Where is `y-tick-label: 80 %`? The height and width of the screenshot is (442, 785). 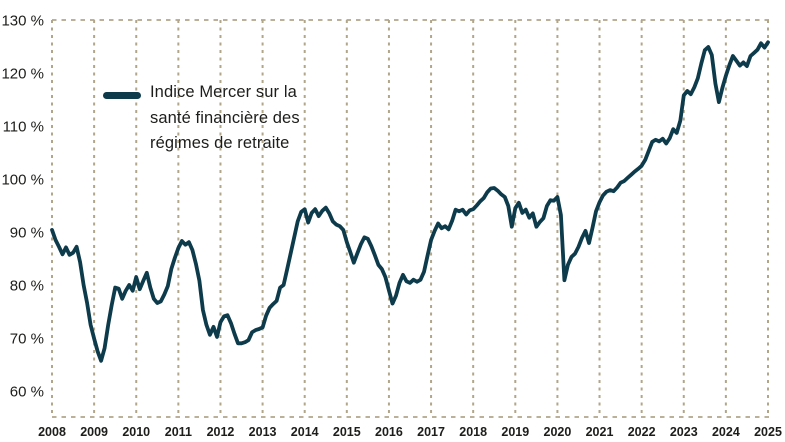 y-tick-label: 80 % is located at coordinates (27, 286).